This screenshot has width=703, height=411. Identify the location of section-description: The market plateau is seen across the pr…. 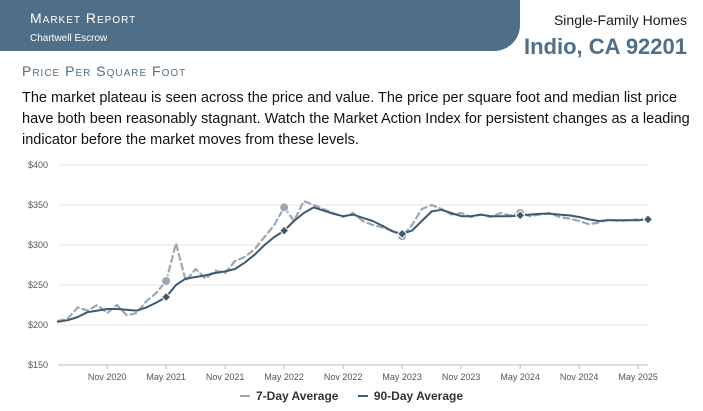
(356, 119).